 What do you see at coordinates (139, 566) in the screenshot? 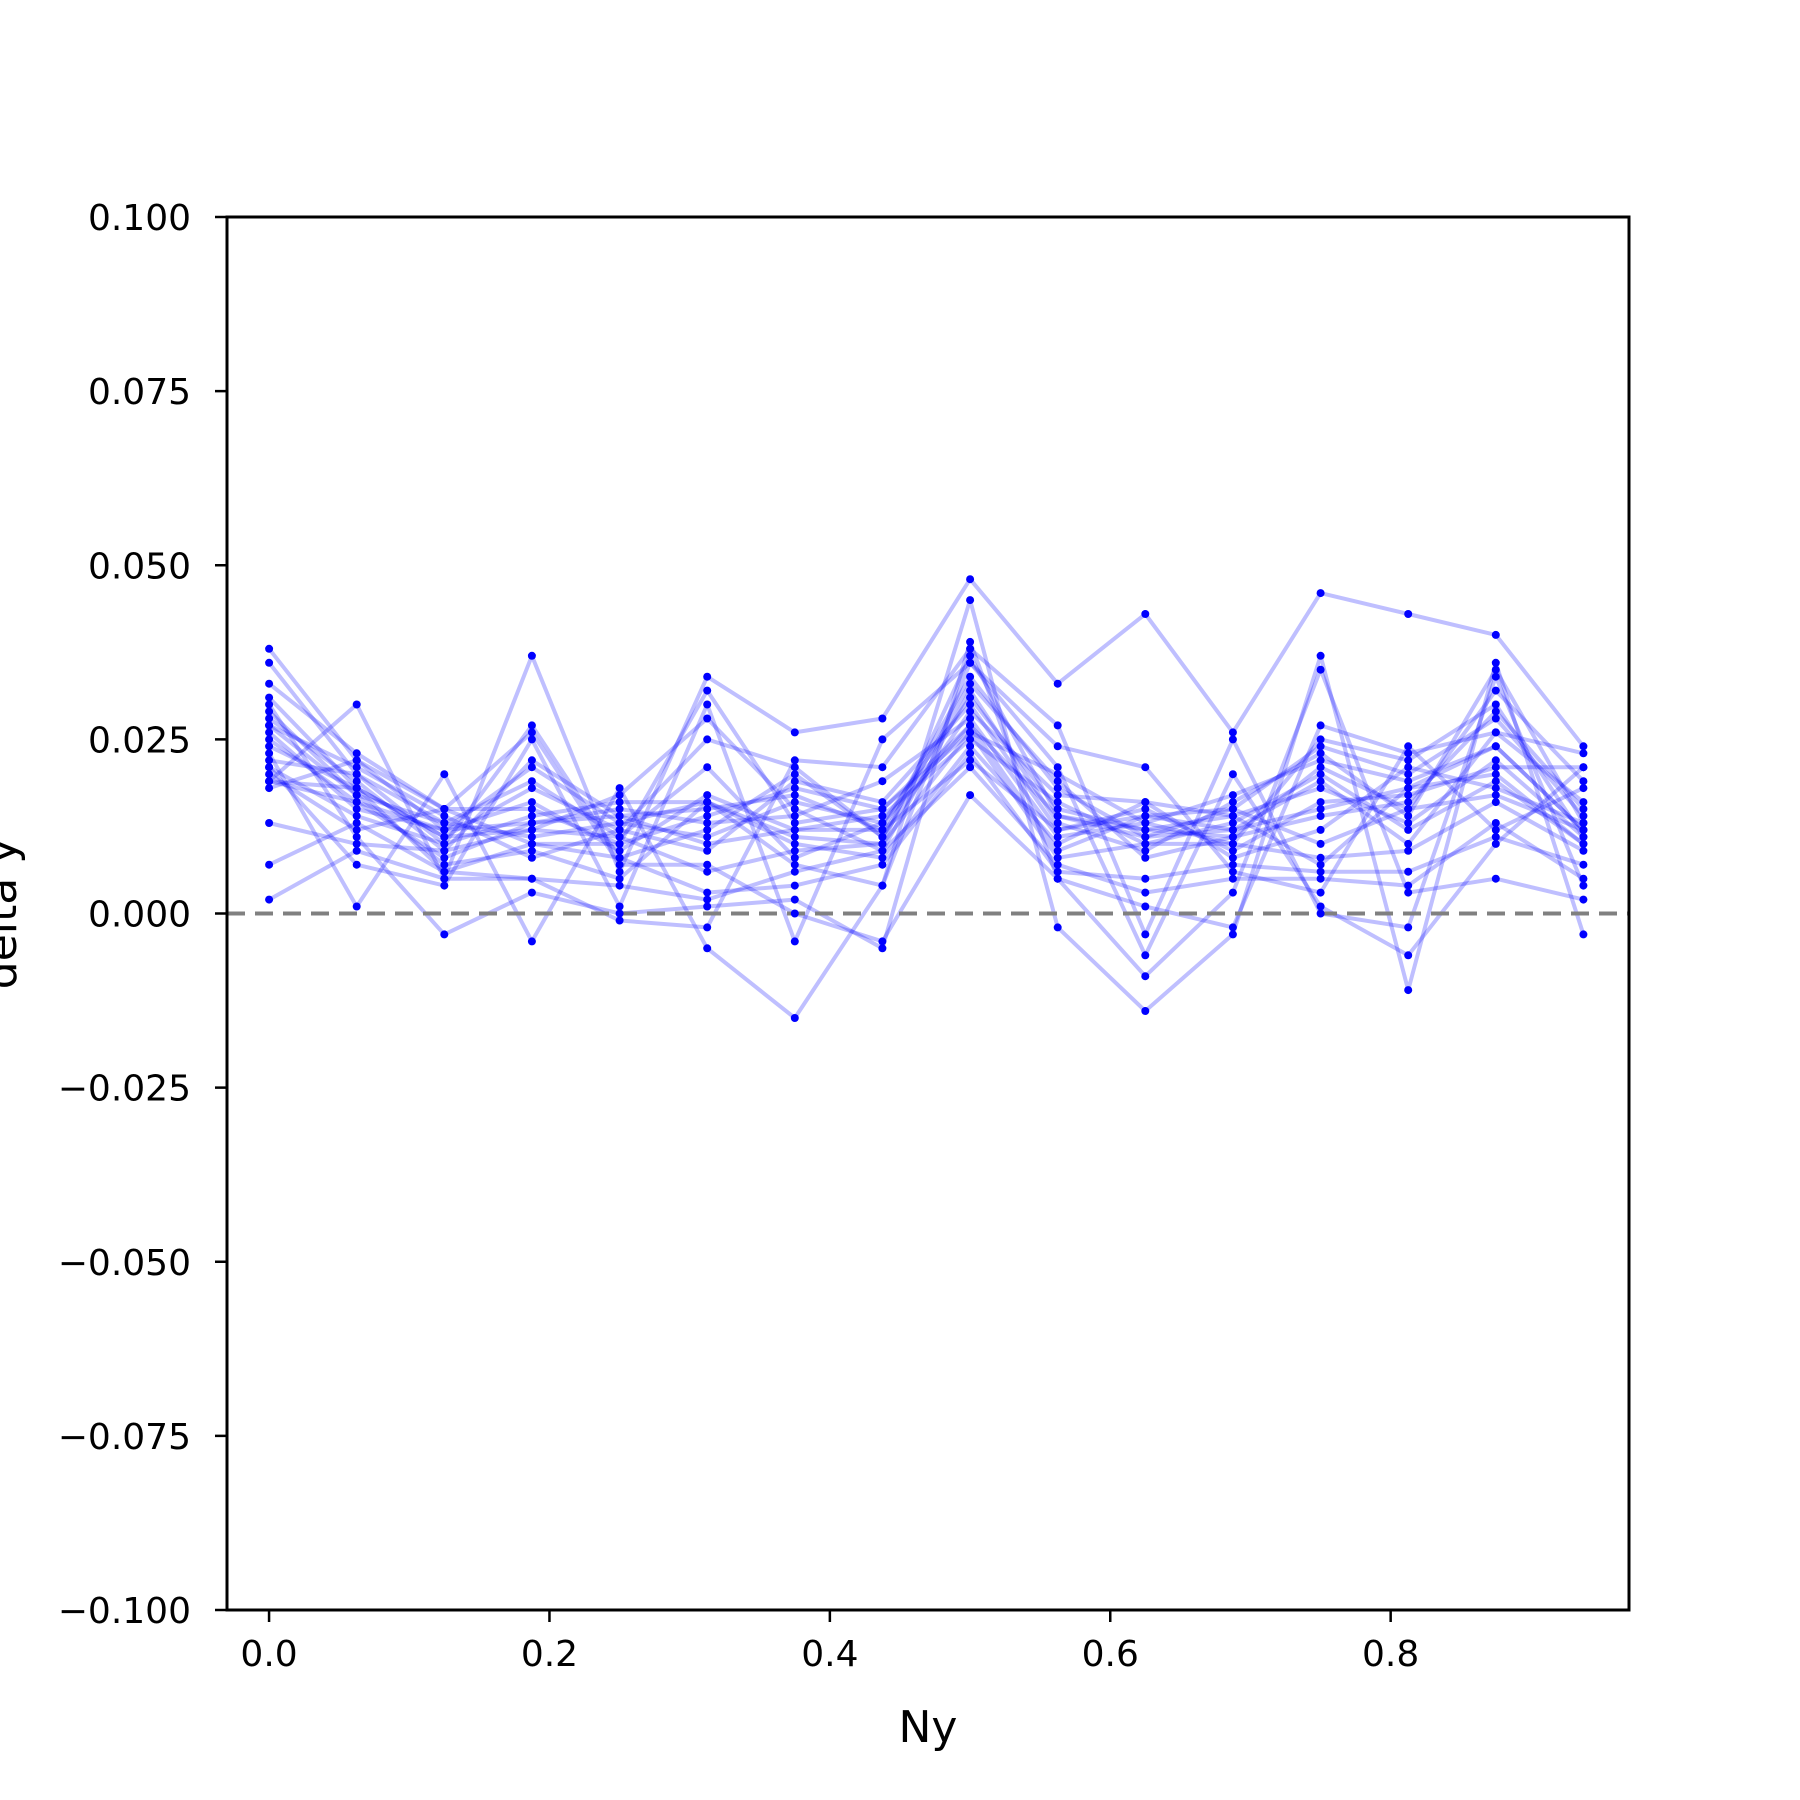
I see `y-tick-label: 0.050` at bounding box center [139, 566].